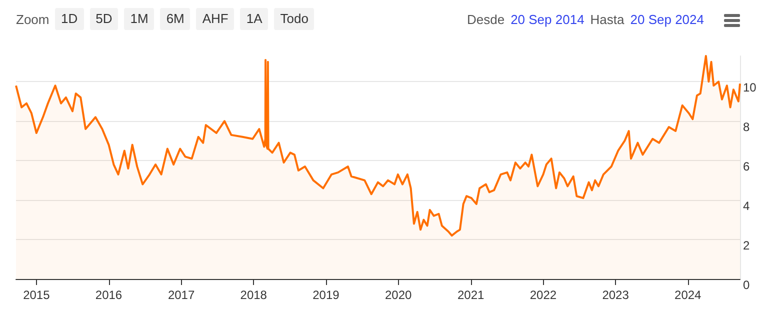 Image resolution: width=766 pixels, height=320 pixels. I want to click on x-tick-label: 2020, so click(398, 295).